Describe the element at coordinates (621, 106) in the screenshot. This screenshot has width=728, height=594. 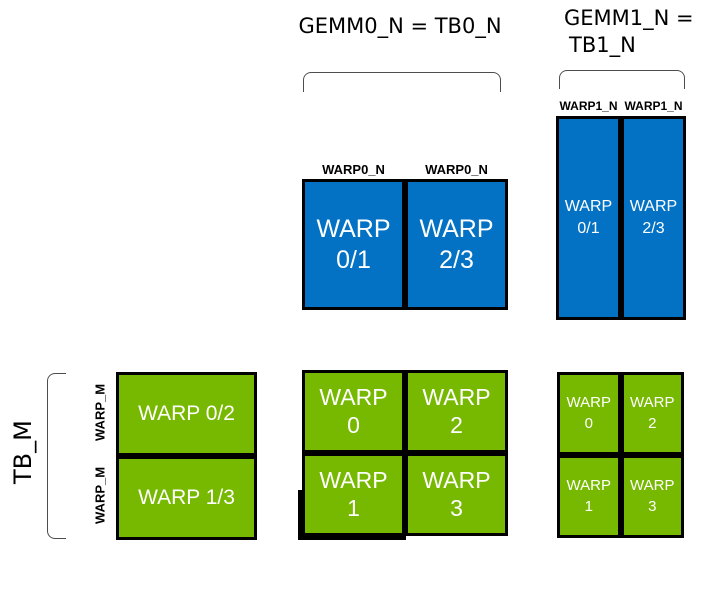
I see `warp1-n-labels: WARP1_N WARP1_N` at that location.